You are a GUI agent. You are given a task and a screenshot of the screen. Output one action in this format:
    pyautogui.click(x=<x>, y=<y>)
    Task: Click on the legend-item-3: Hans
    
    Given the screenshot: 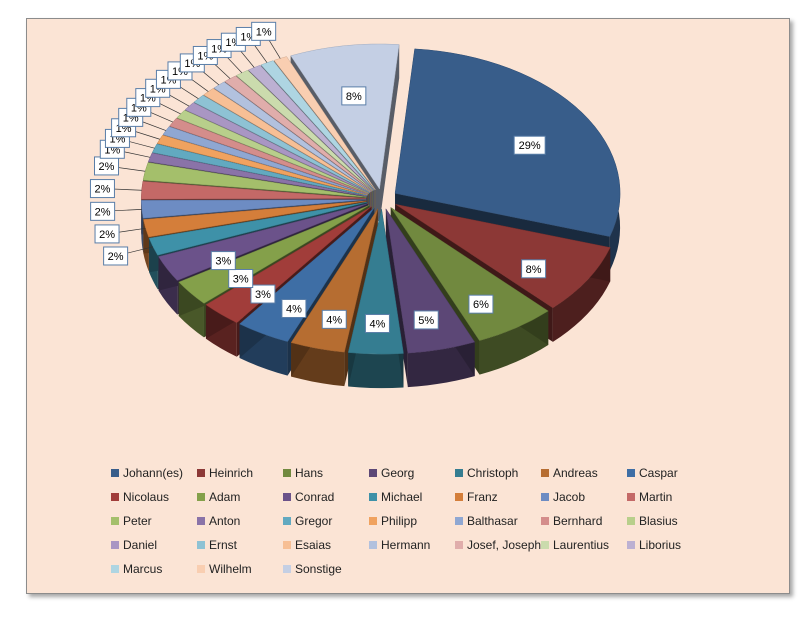 What is the action you would take?
    pyautogui.click(x=303, y=473)
    